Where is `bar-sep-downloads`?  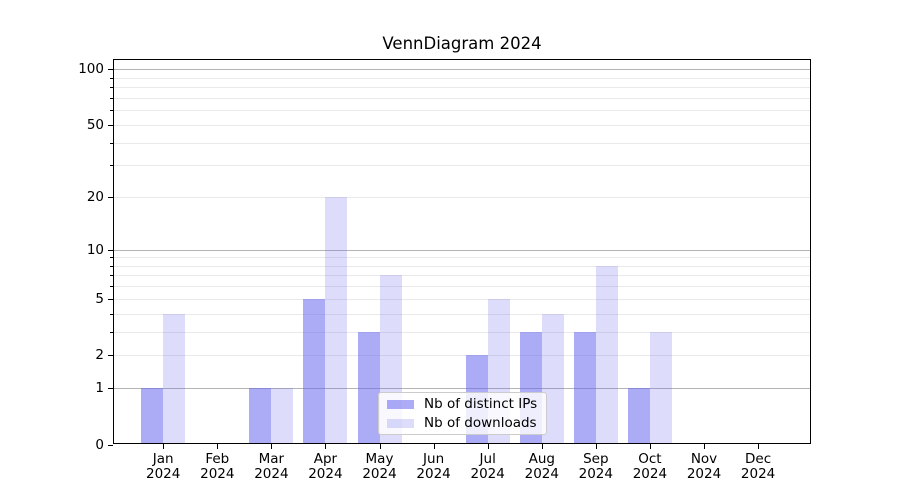
bar-sep-downloads is located at coordinates (606, 354).